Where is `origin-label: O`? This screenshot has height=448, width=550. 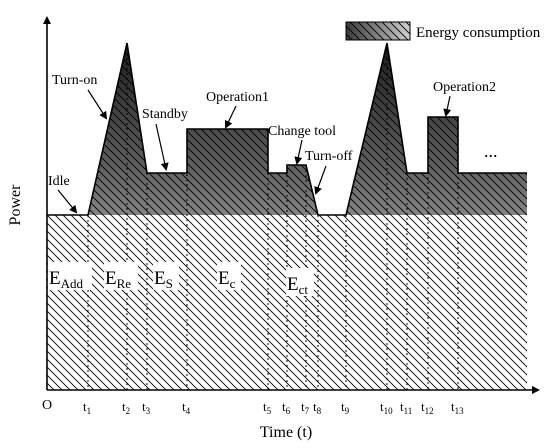 origin-label: O is located at coordinates (47, 405).